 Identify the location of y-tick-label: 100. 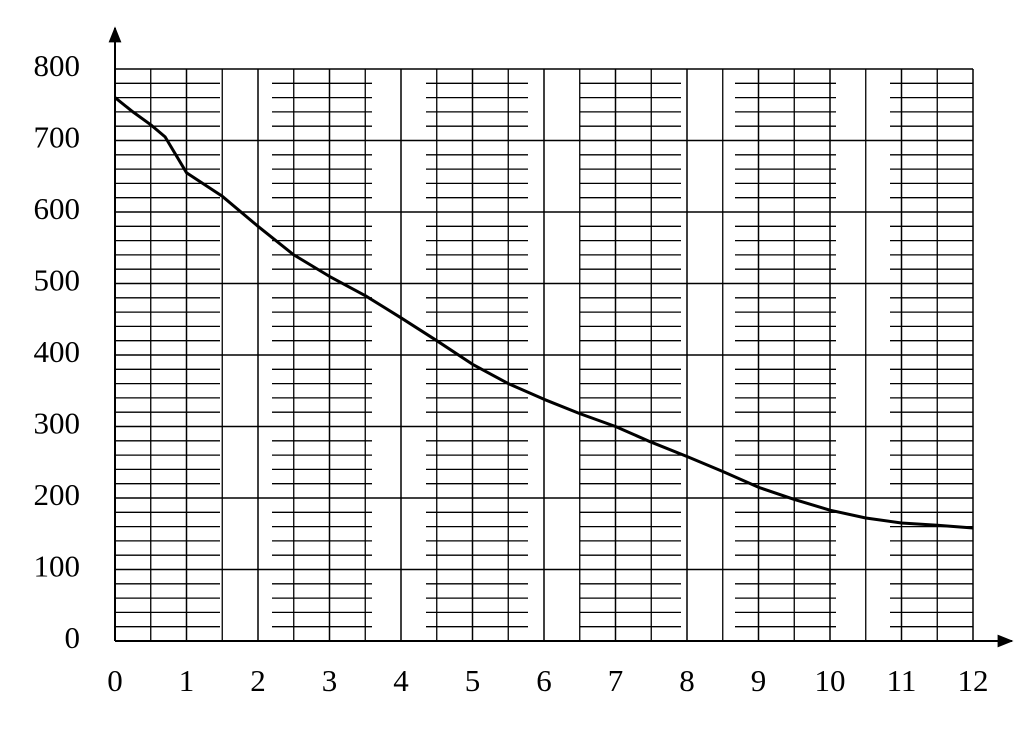
(57, 566).